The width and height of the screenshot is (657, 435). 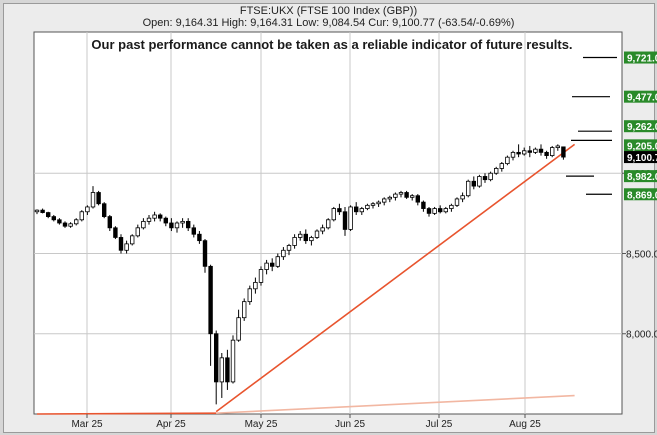 What do you see at coordinates (306, 422) in the screenshot?
I see `x-axis: Mar 25 Apr 25 May 25 Jun 25 Jul 25 Aug 25` at bounding box center [306, 422].